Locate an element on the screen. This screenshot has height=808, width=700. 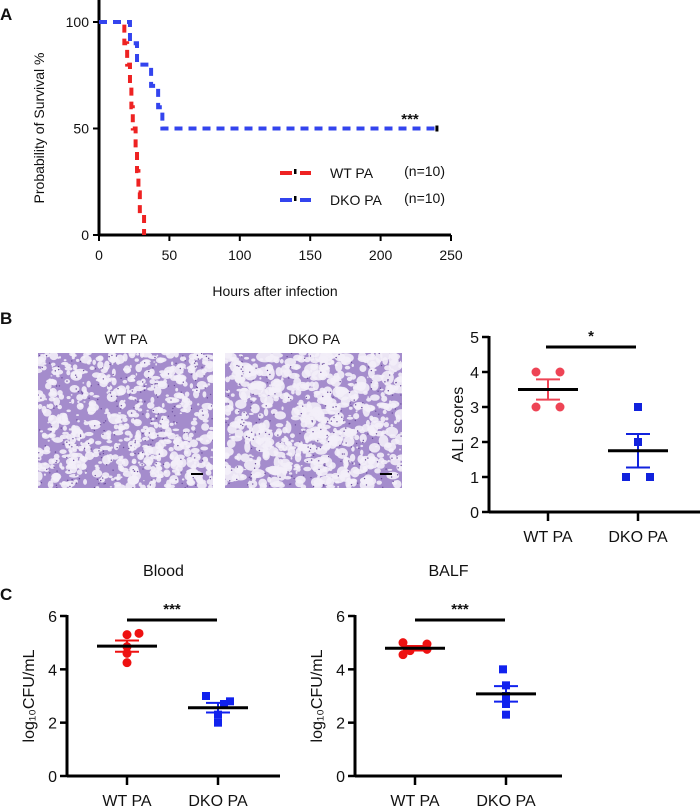
survival-curve-wt is located at coordinates (123, 127).